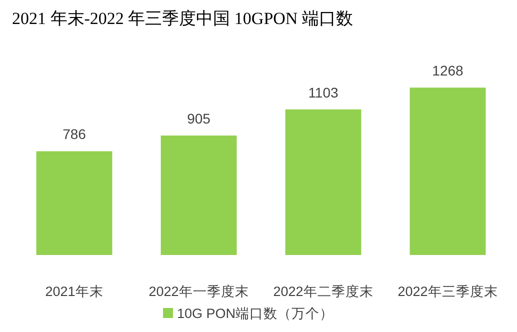 This screenshot has width=517, height=332. Describe the element at coordinates (448, 291) in the screenshot. I see `x-tick-label: 2022年三季度末` at that location.